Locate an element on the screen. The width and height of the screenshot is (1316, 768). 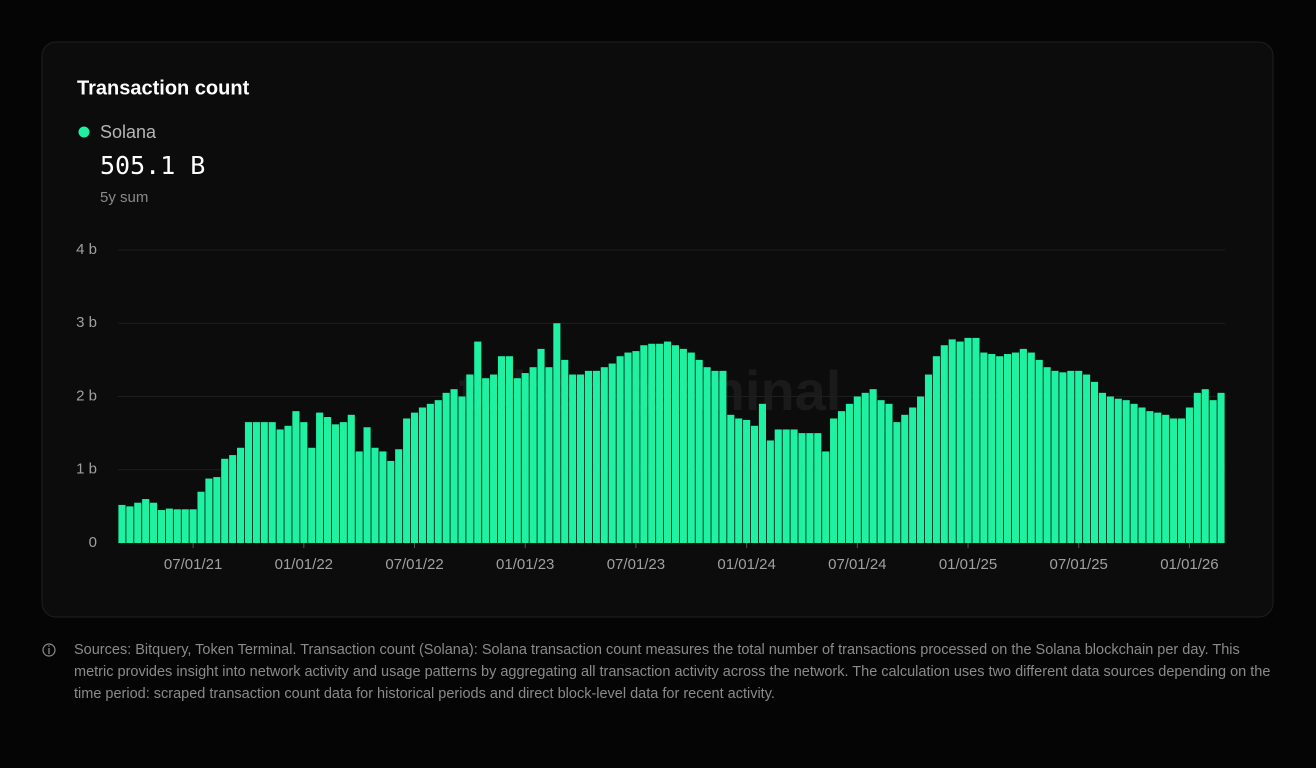
x-tick-label: 01/01/26 is located at coordinates (1189, 564).